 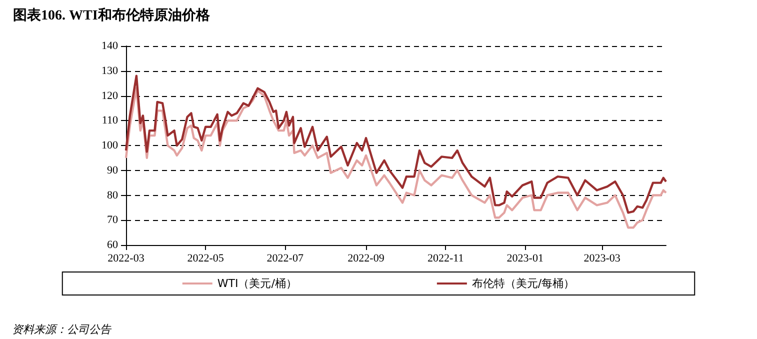 I want to click on y-tick-label: 70, so click(x=112, y=220).